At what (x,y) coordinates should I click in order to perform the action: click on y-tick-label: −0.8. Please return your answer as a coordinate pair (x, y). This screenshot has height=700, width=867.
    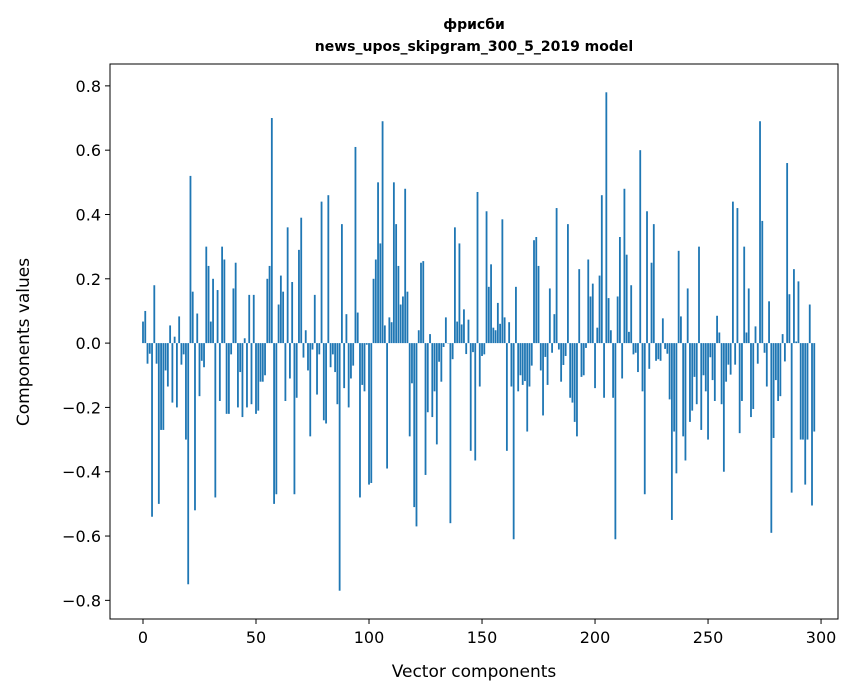
    Looking at the image, I should click on (81, 600).